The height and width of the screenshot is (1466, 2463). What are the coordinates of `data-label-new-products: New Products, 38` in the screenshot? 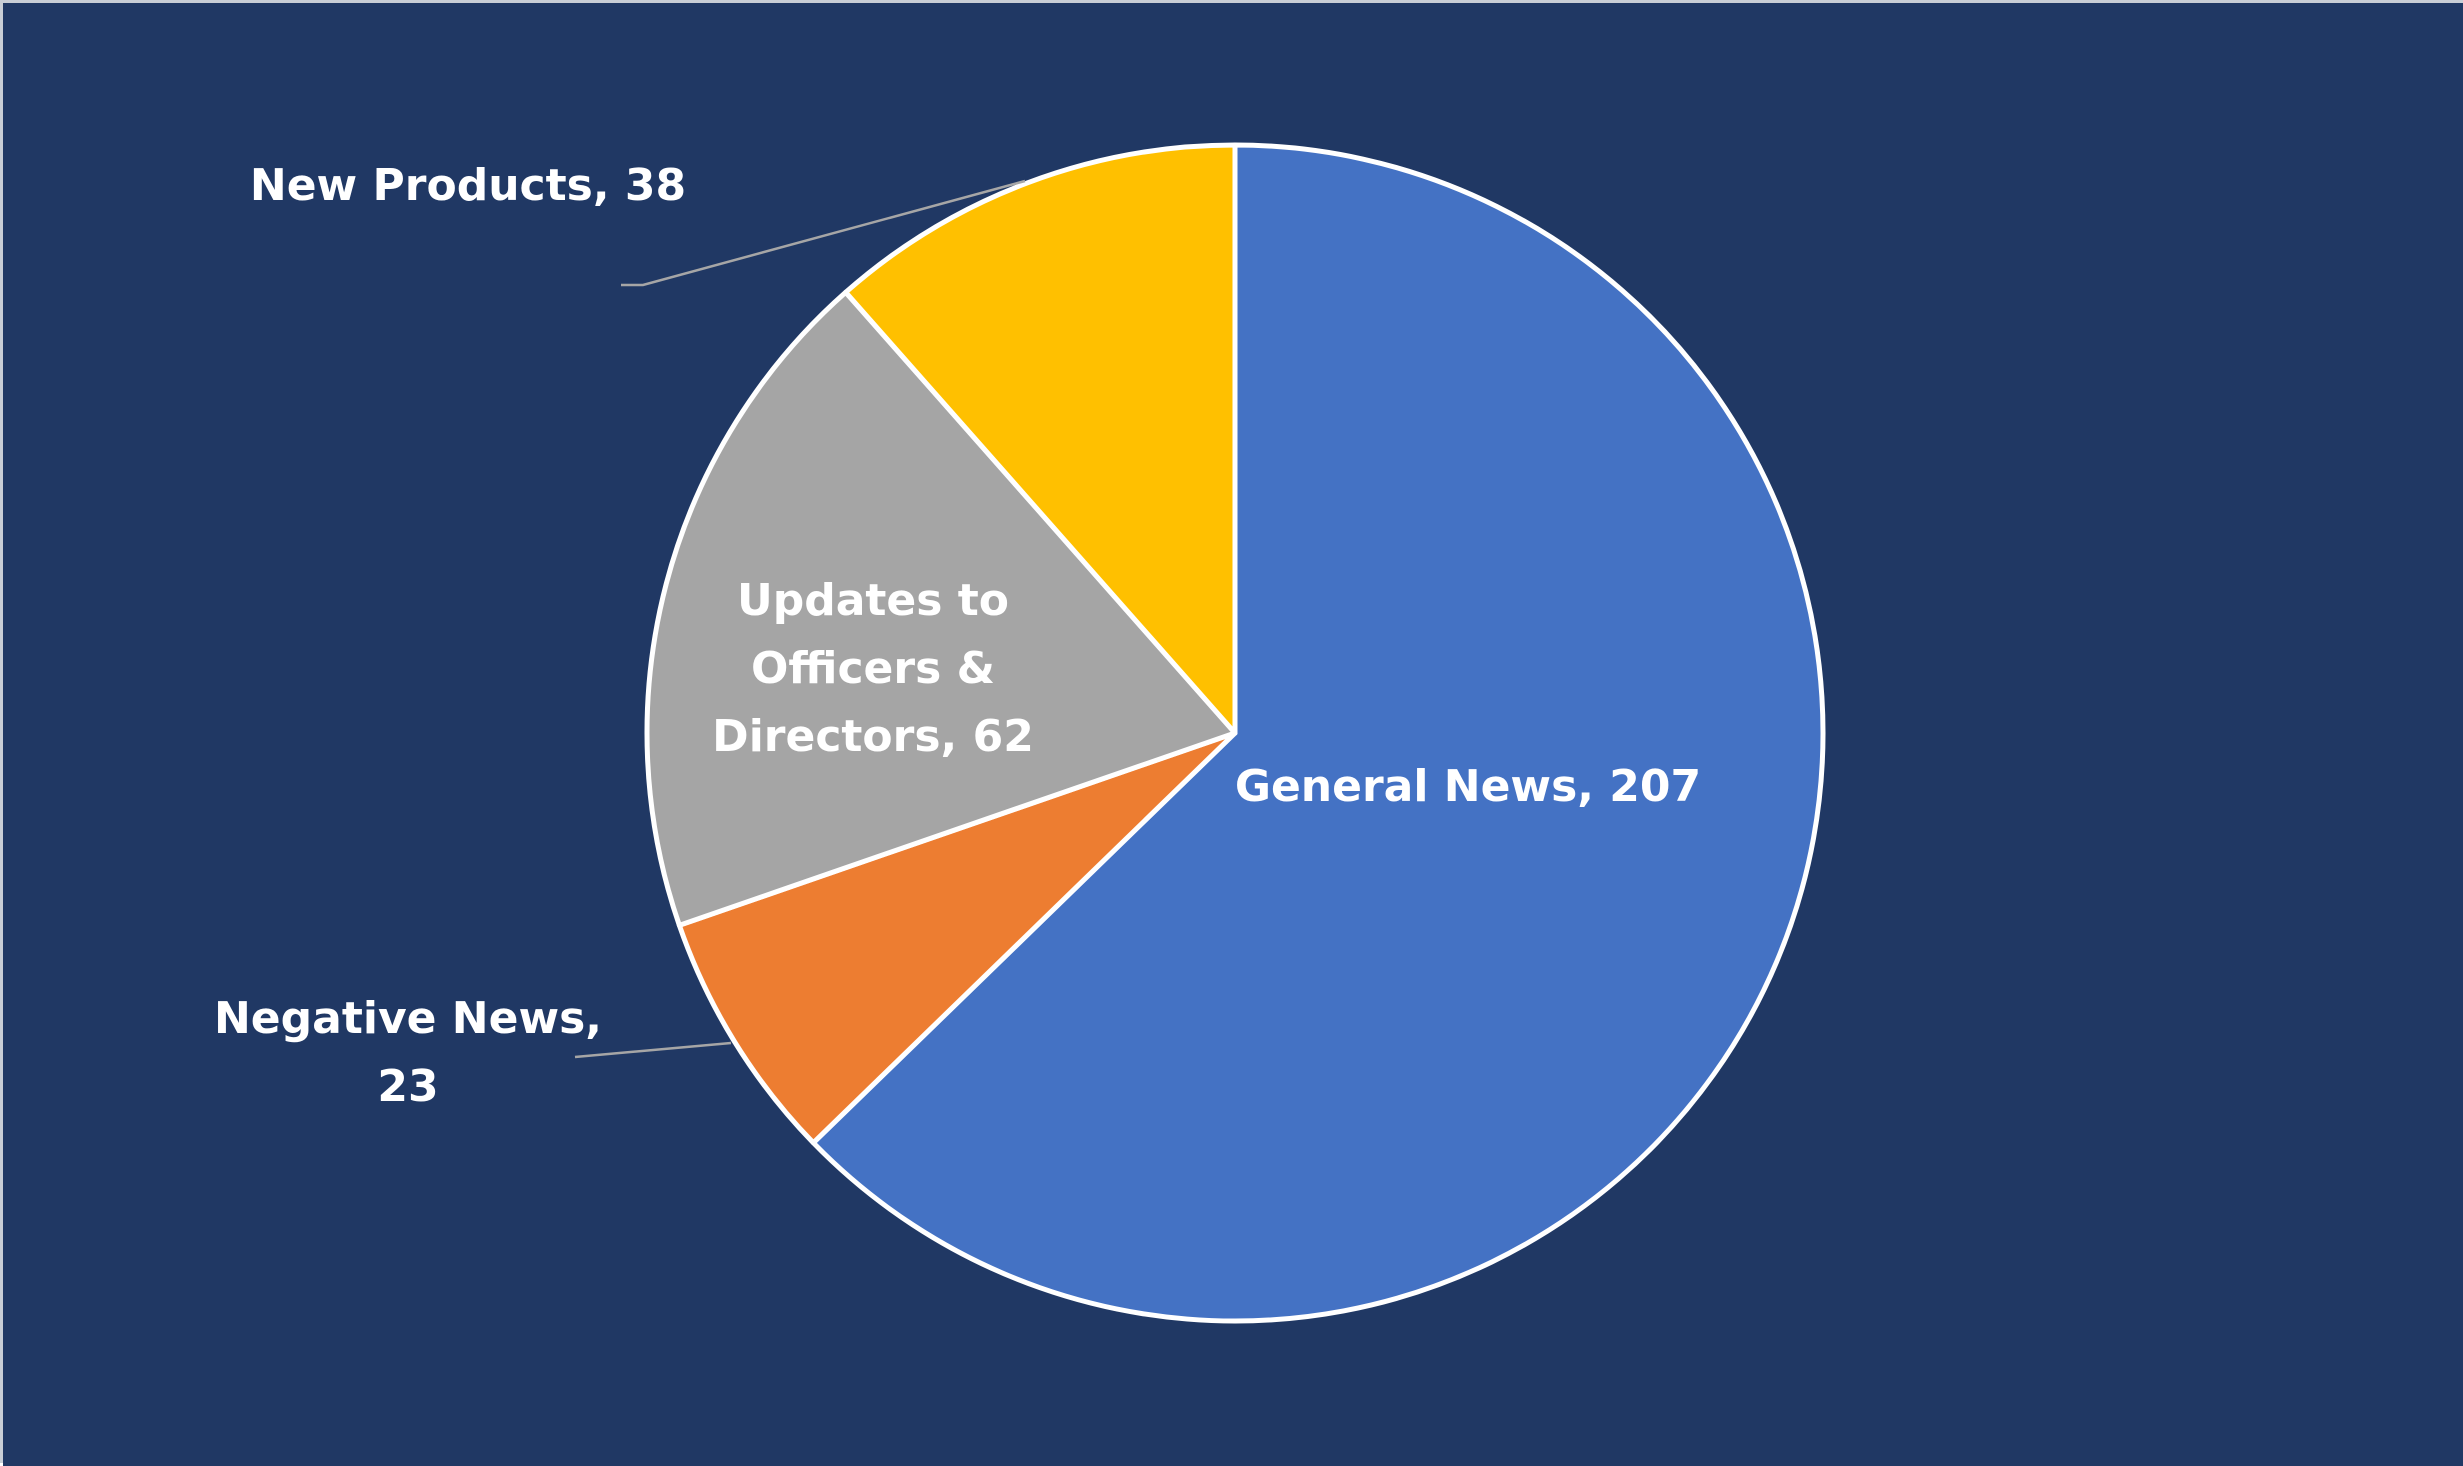 It's located at (468, 185).